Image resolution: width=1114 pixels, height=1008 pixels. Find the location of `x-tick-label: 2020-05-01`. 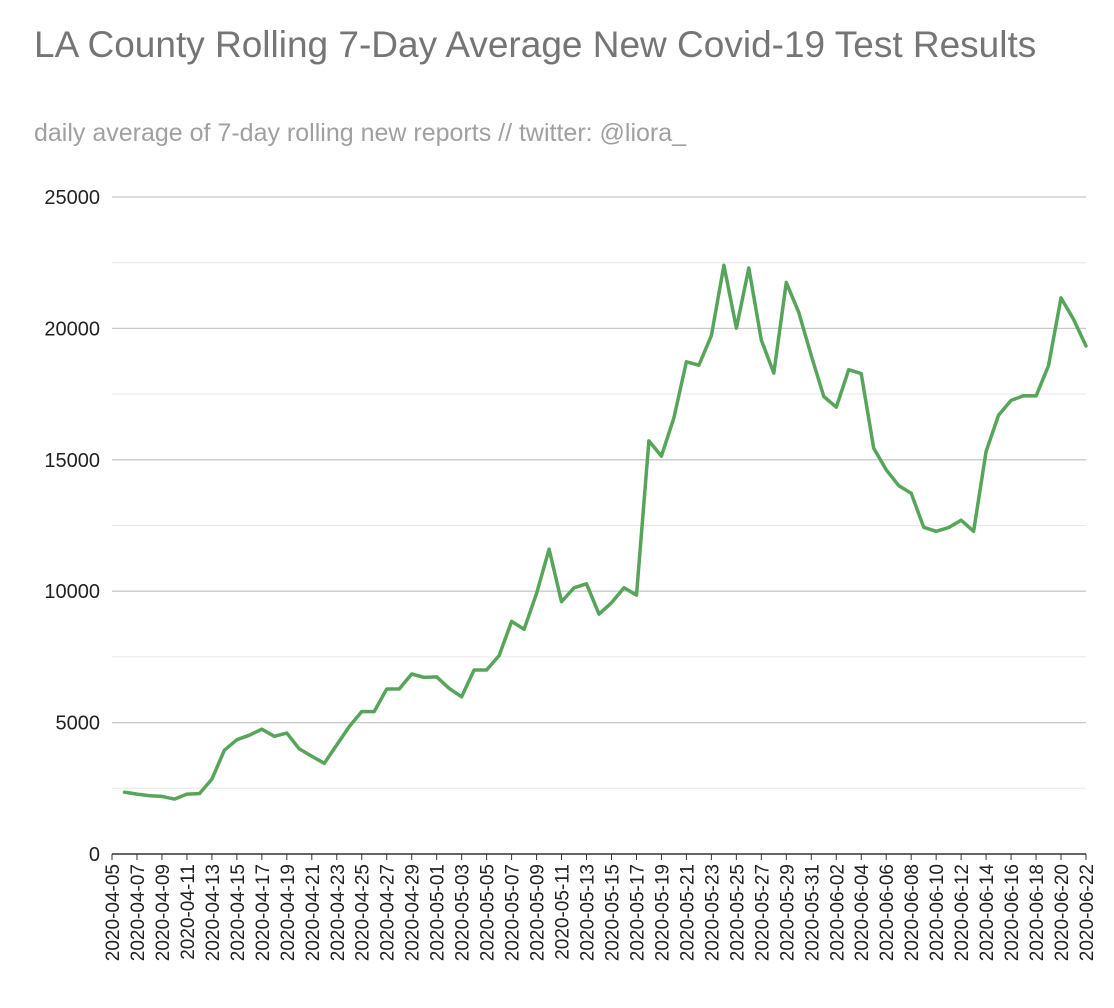

x-tick-label: 2020-05-01 is located at coordinates (438, 912).